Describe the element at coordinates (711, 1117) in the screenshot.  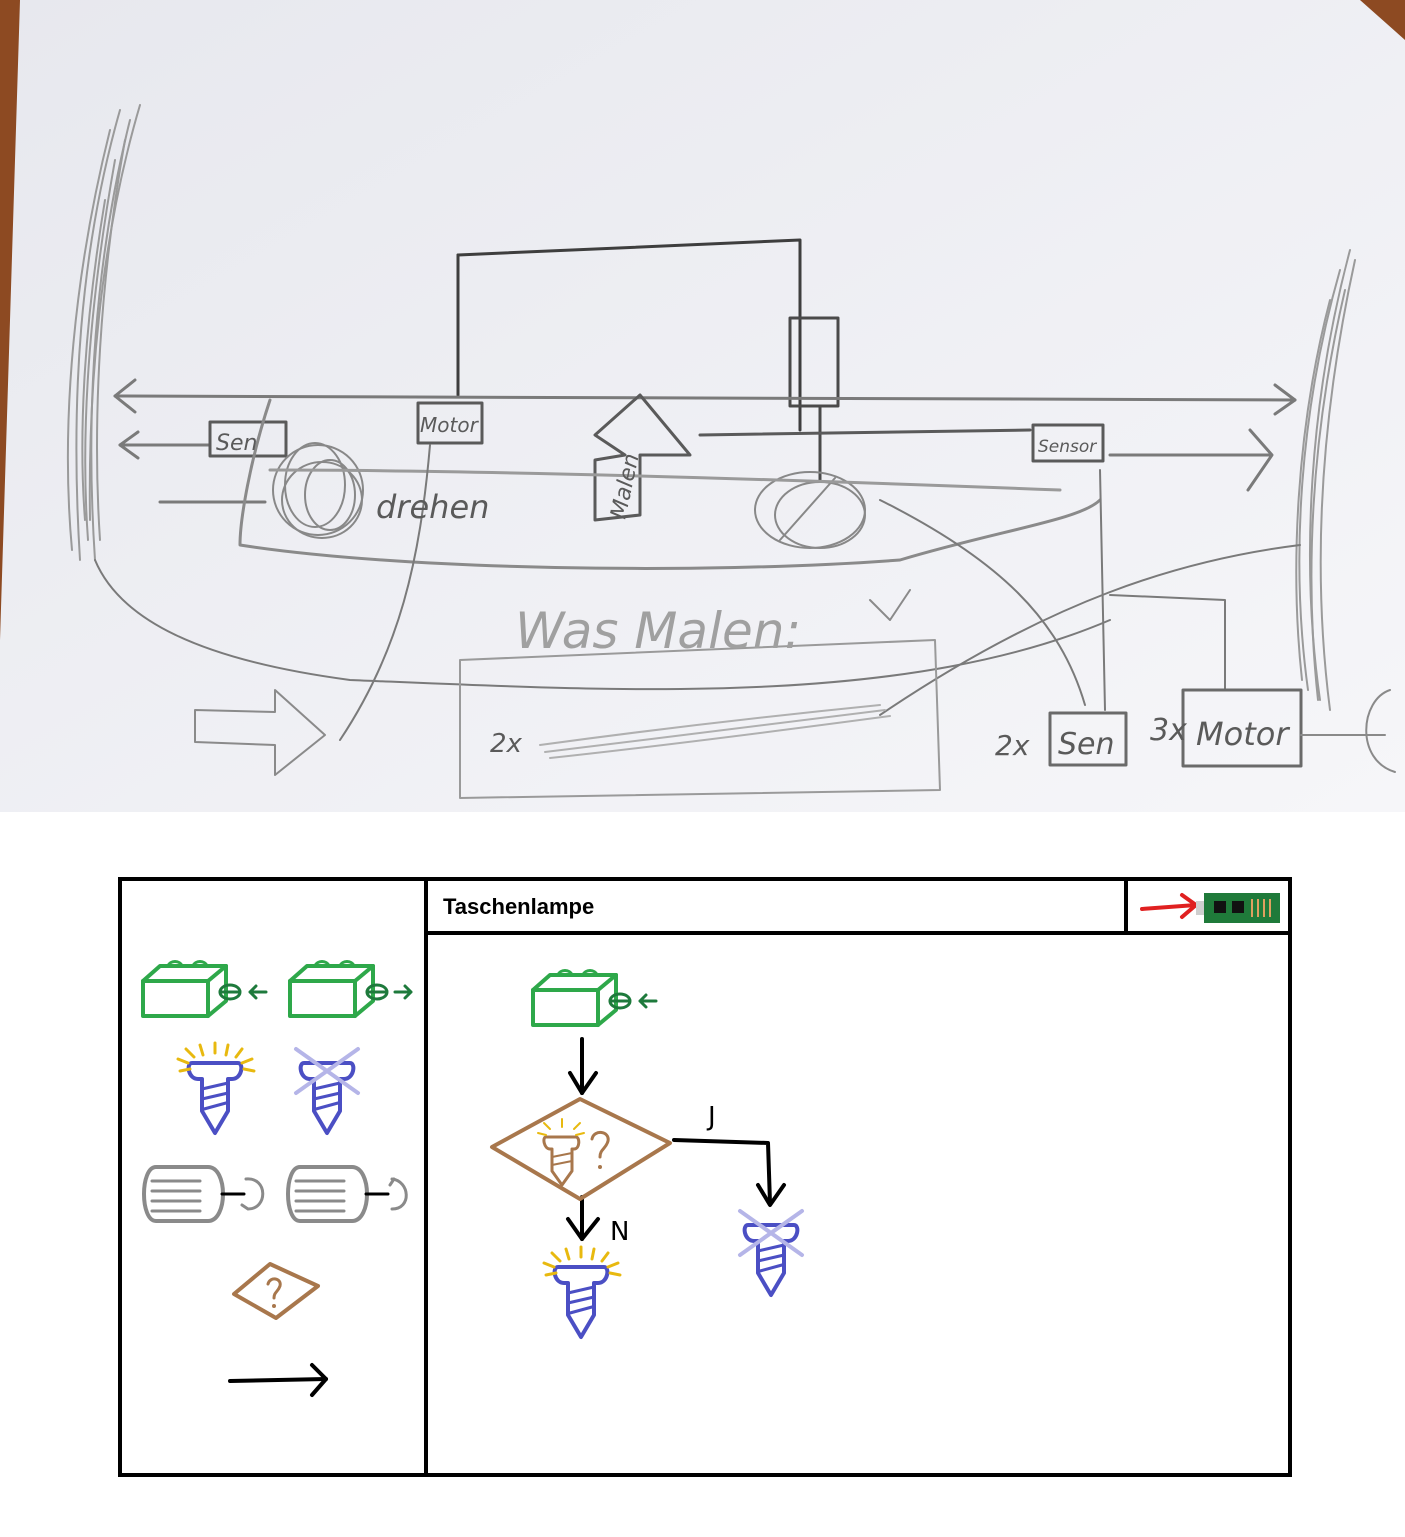
I see `flow-yes-label: J` at that location.